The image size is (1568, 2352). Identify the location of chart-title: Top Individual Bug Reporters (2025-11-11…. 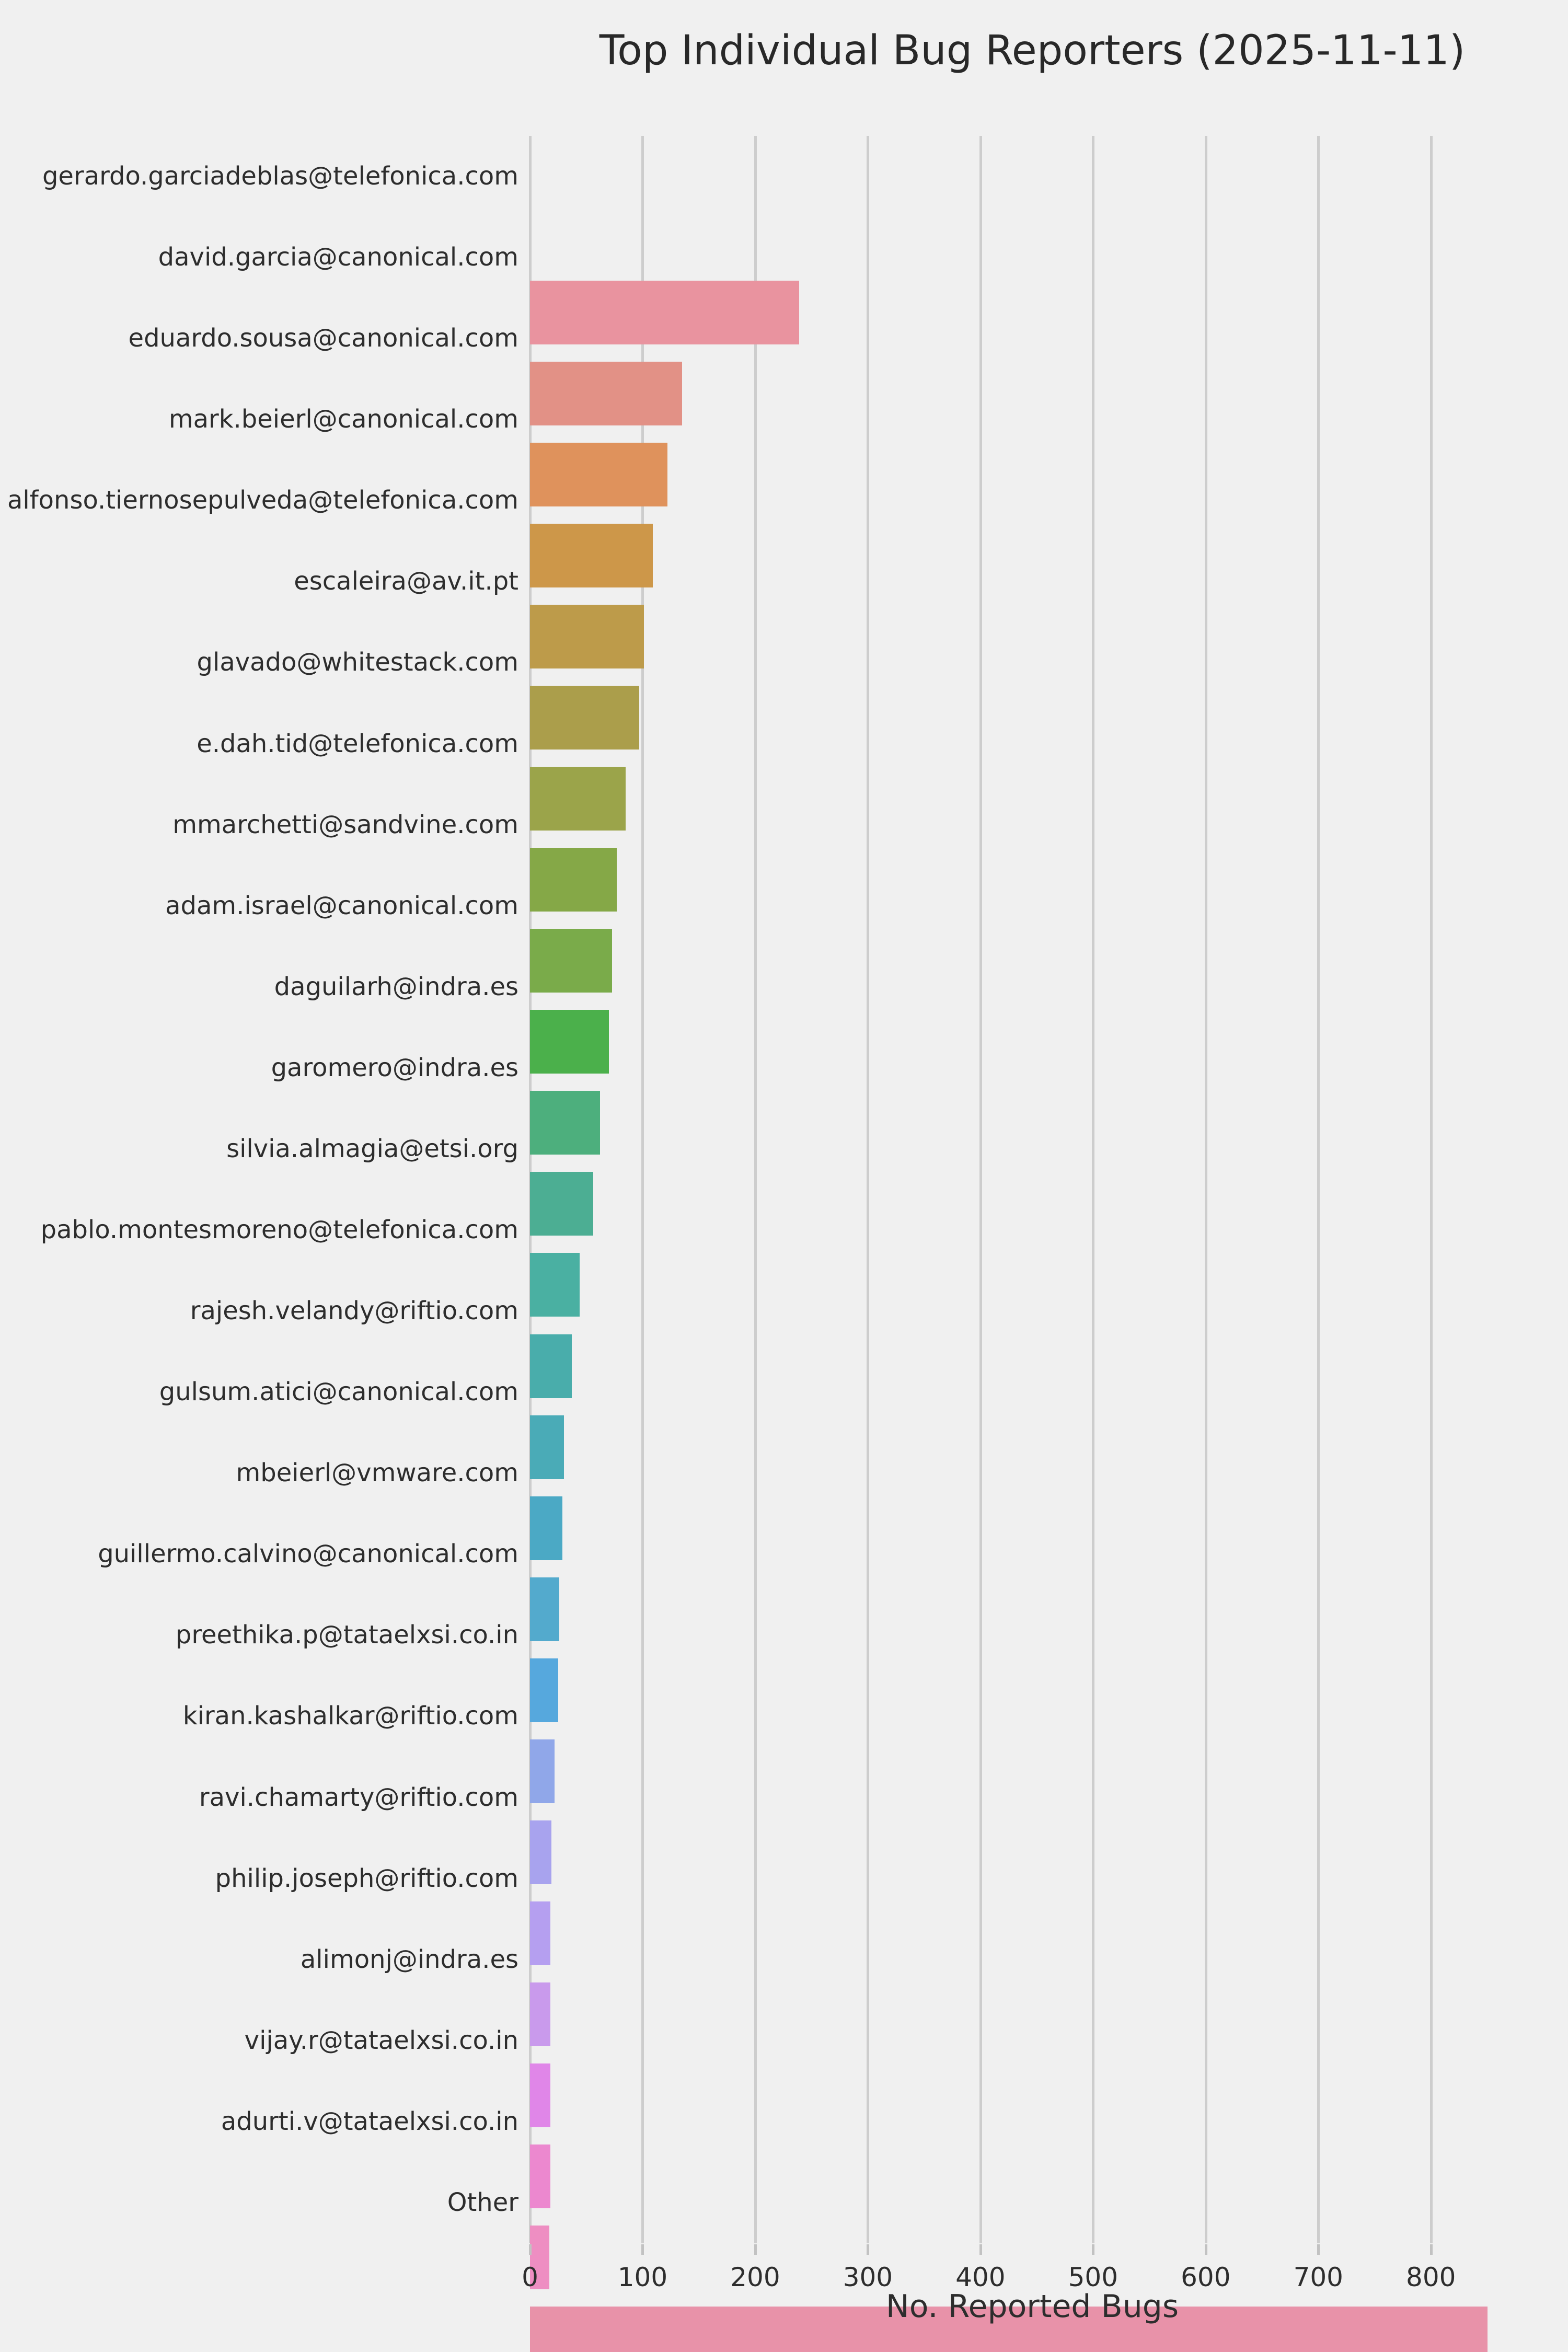
(1032, 50).